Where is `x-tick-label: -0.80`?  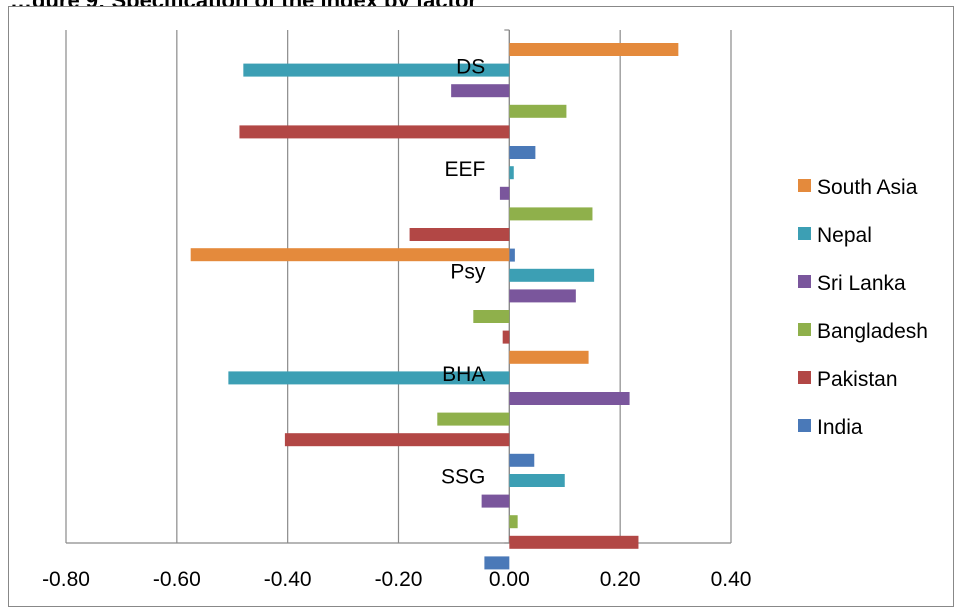 x-tick-label: -0.80 is located at coordinates (66, 579).